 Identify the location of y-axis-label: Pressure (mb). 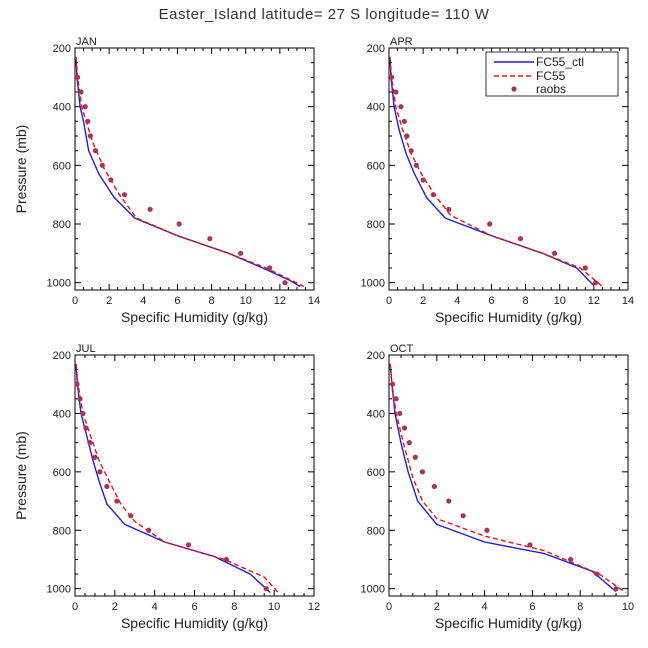
(21, 475).